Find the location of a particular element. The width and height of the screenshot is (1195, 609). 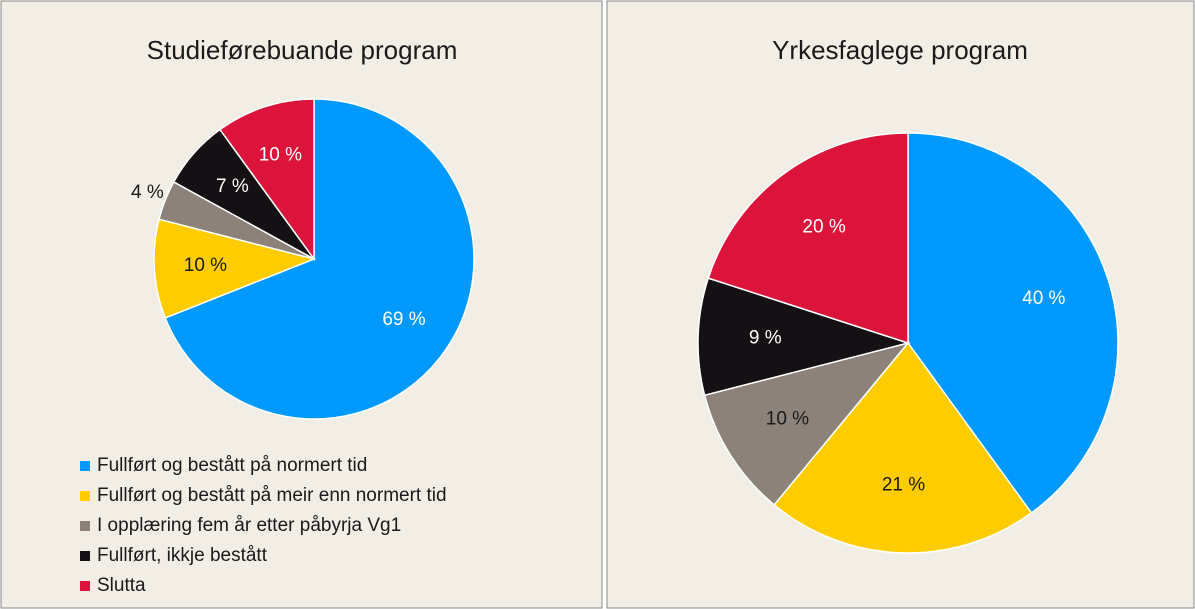

data-label: 21 % is located at coordinates (903, 485).